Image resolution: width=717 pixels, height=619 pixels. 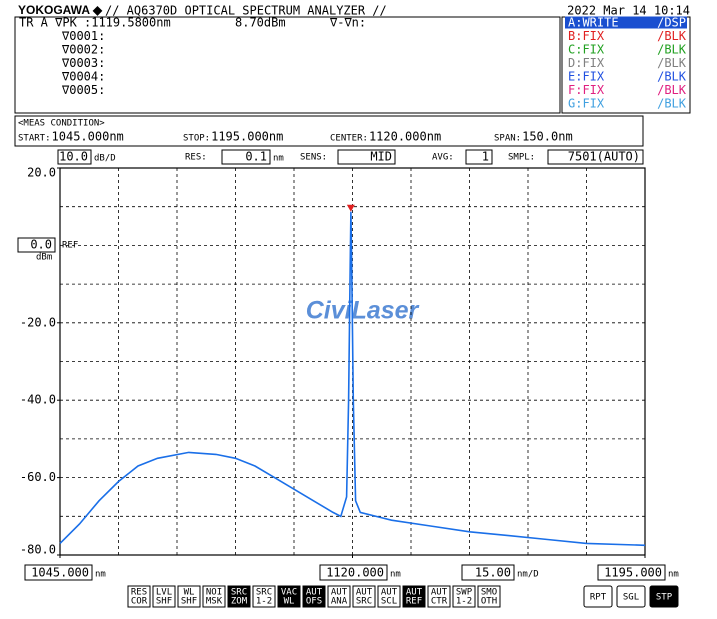 What do you see at coordinates (48, 23) in the screenshot?
I see `marker-trace: TR A ∇PK` at bounding box center [48, 23].